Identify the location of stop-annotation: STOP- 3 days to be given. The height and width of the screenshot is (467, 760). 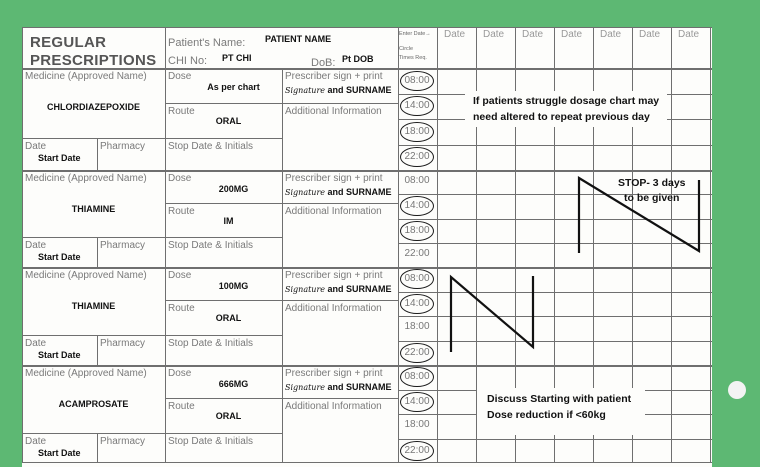
(652, 191).